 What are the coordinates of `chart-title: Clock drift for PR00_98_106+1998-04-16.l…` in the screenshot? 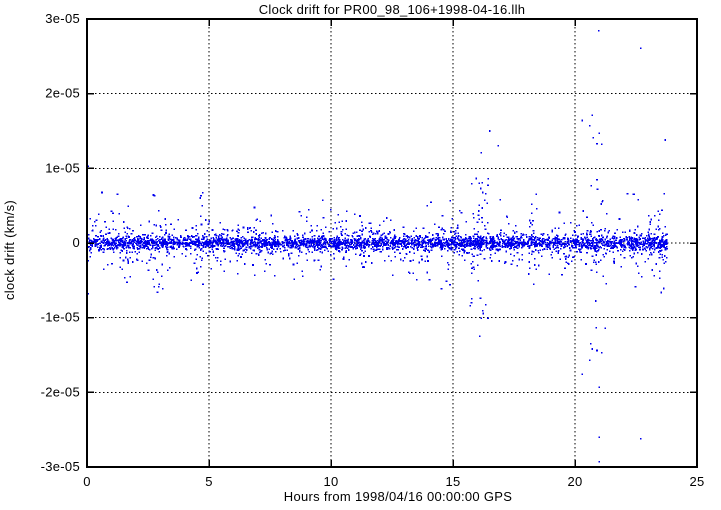 It's located at (392, 9).